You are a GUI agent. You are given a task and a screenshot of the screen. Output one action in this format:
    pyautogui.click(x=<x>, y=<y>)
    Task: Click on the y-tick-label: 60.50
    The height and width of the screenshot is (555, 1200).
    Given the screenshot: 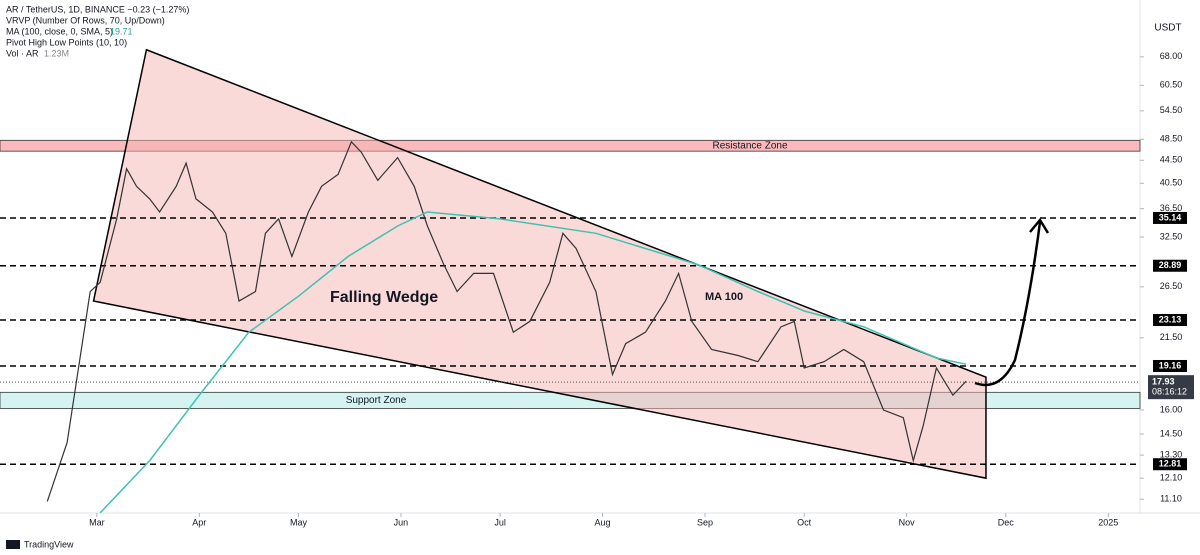 What is the action you would take?
    pyautogui.click(x=1171, y=85)
    